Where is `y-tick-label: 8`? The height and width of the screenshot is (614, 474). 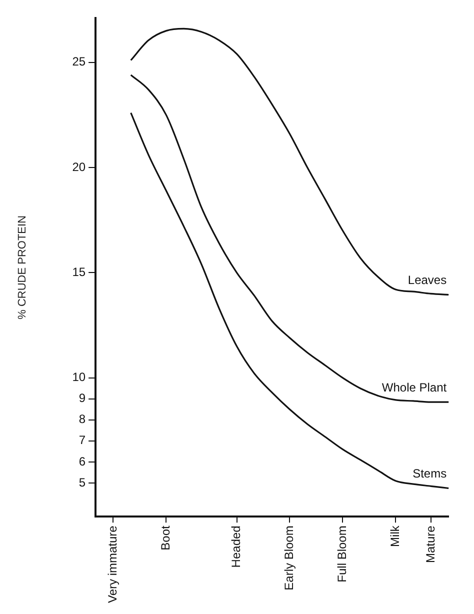 y-tick-label: 8 is located at coordinates (82, 419).